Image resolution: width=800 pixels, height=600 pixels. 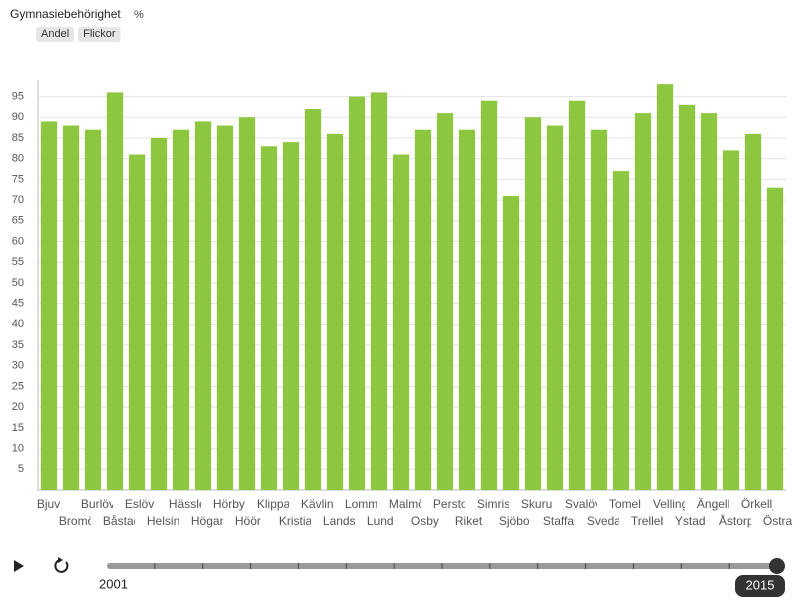 What do you see at coordinates (609, 521) in the screenshot?
I see `x-tick-label: Svedala` at bounding box center [609, 521].